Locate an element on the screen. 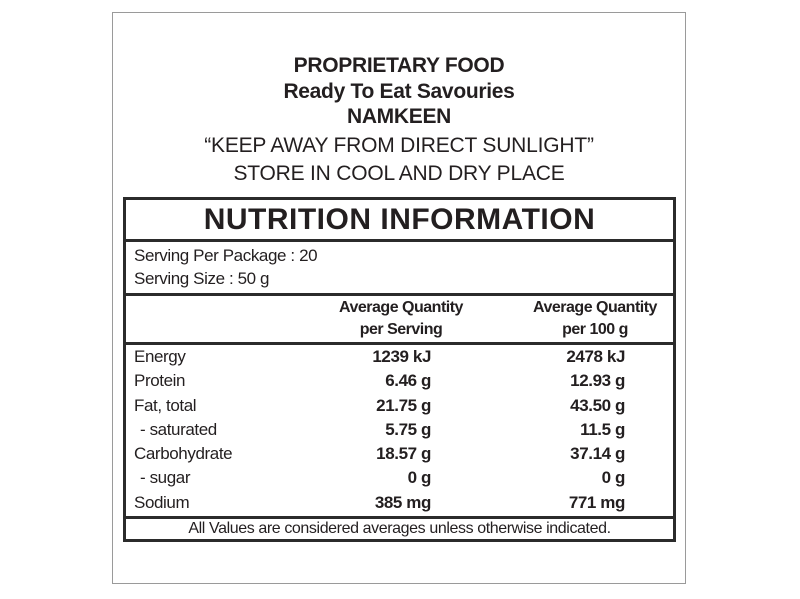 This screenshot has height=599, width=800. per-serving-value: 1239 kJ is located at coordinates (401, 356).